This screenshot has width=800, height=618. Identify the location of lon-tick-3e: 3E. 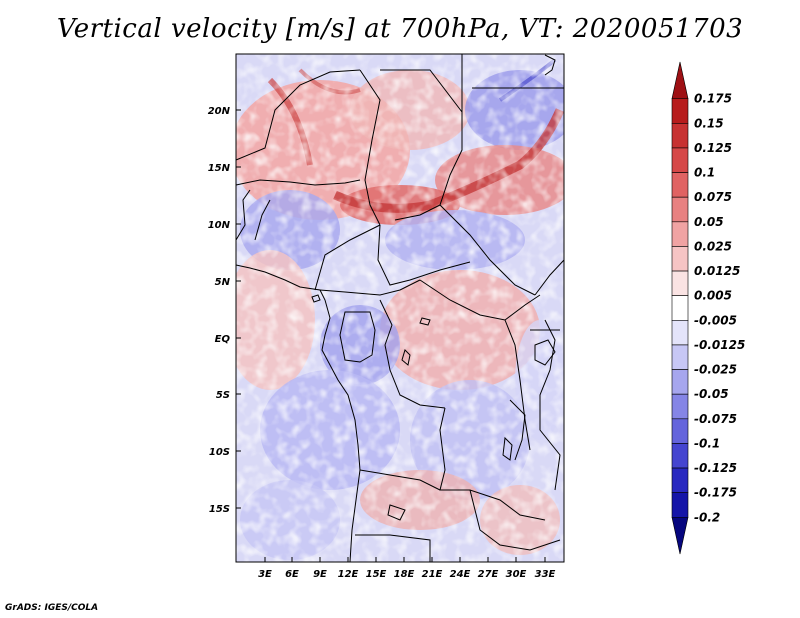
(265, 568).